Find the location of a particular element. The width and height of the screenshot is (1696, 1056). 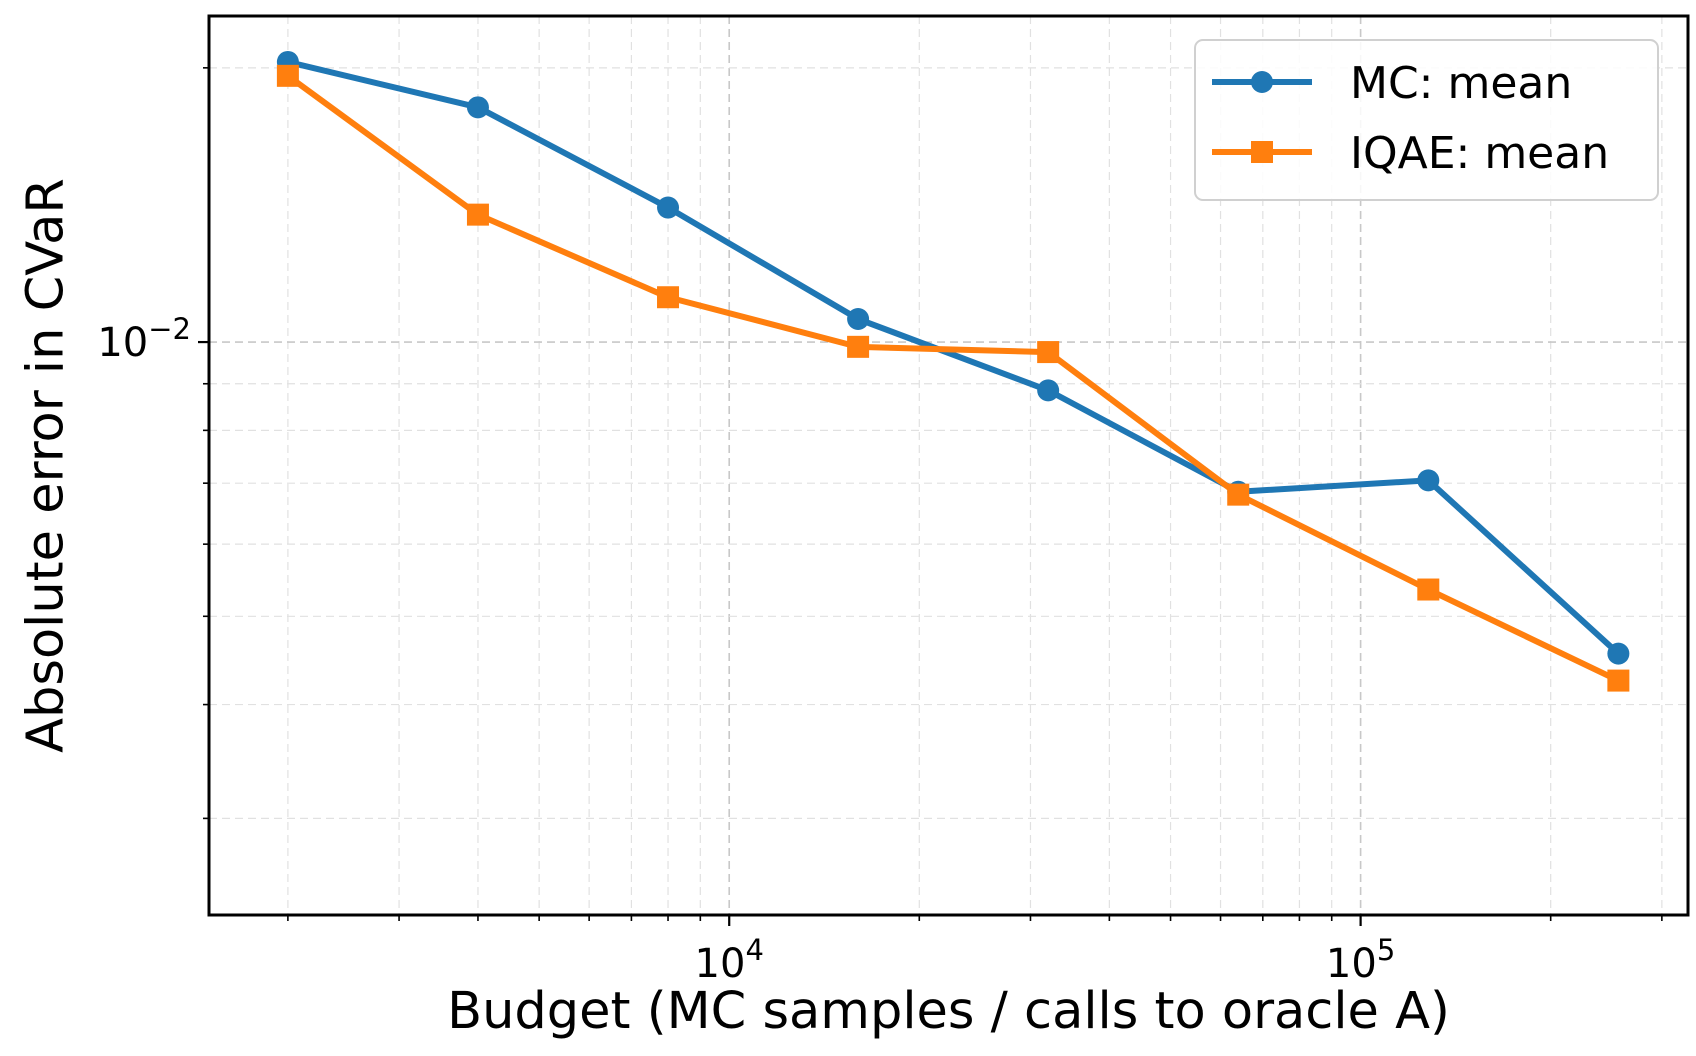

mc-legend-label: MC: mean is located at coordinates (1461, 83).